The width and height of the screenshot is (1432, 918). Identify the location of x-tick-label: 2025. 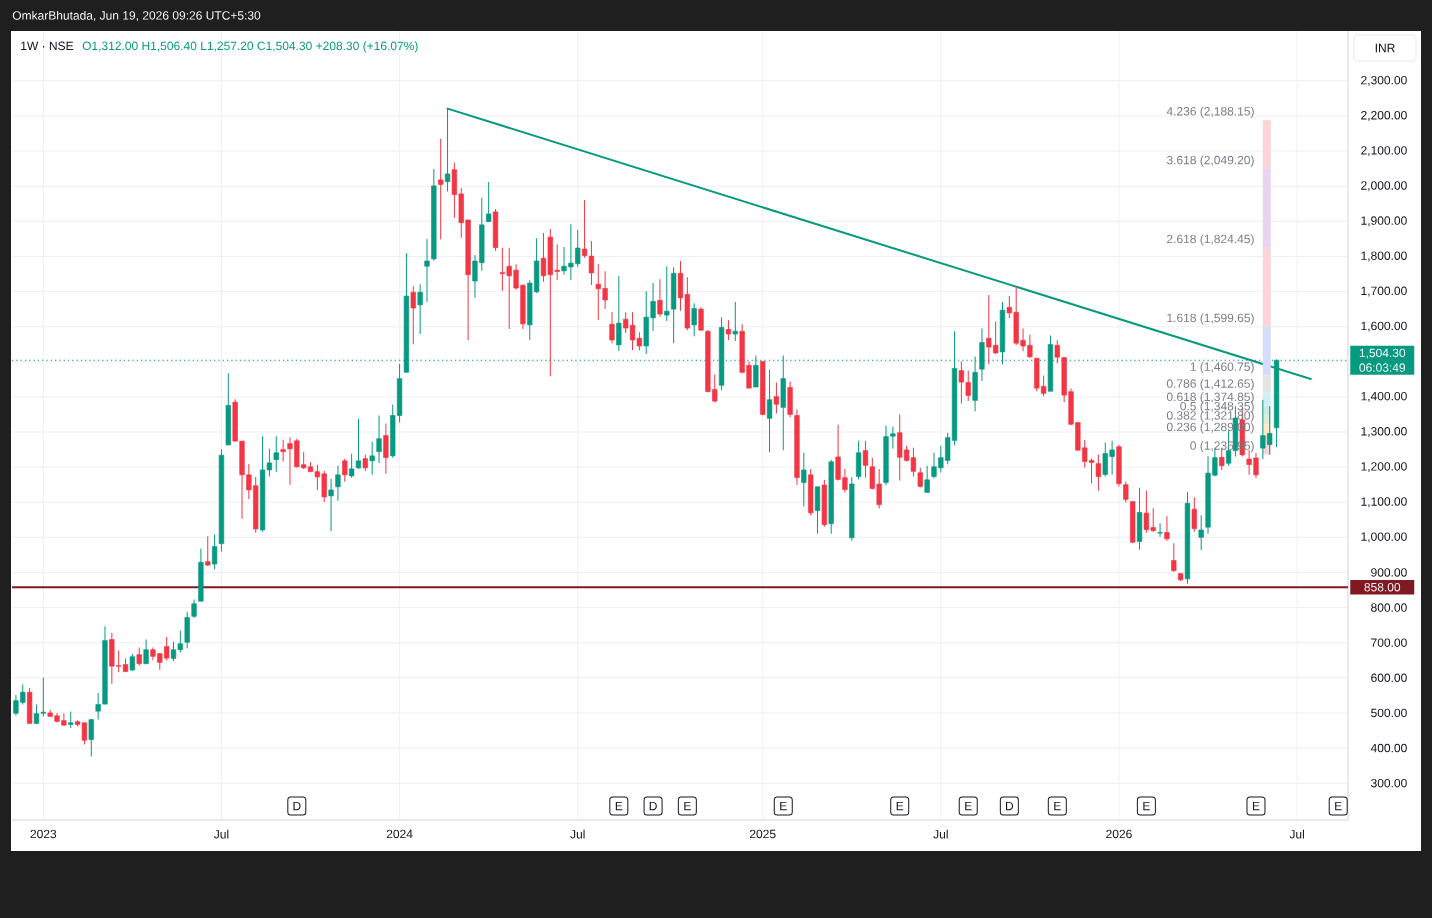
(762, 834).